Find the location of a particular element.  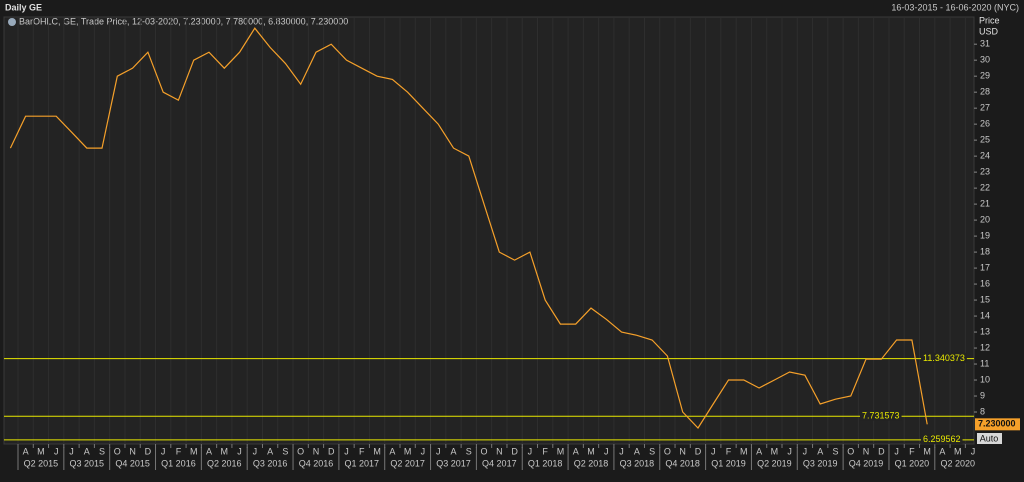

quarter-label: Q2 2020 is located at coordinates (957, 463).